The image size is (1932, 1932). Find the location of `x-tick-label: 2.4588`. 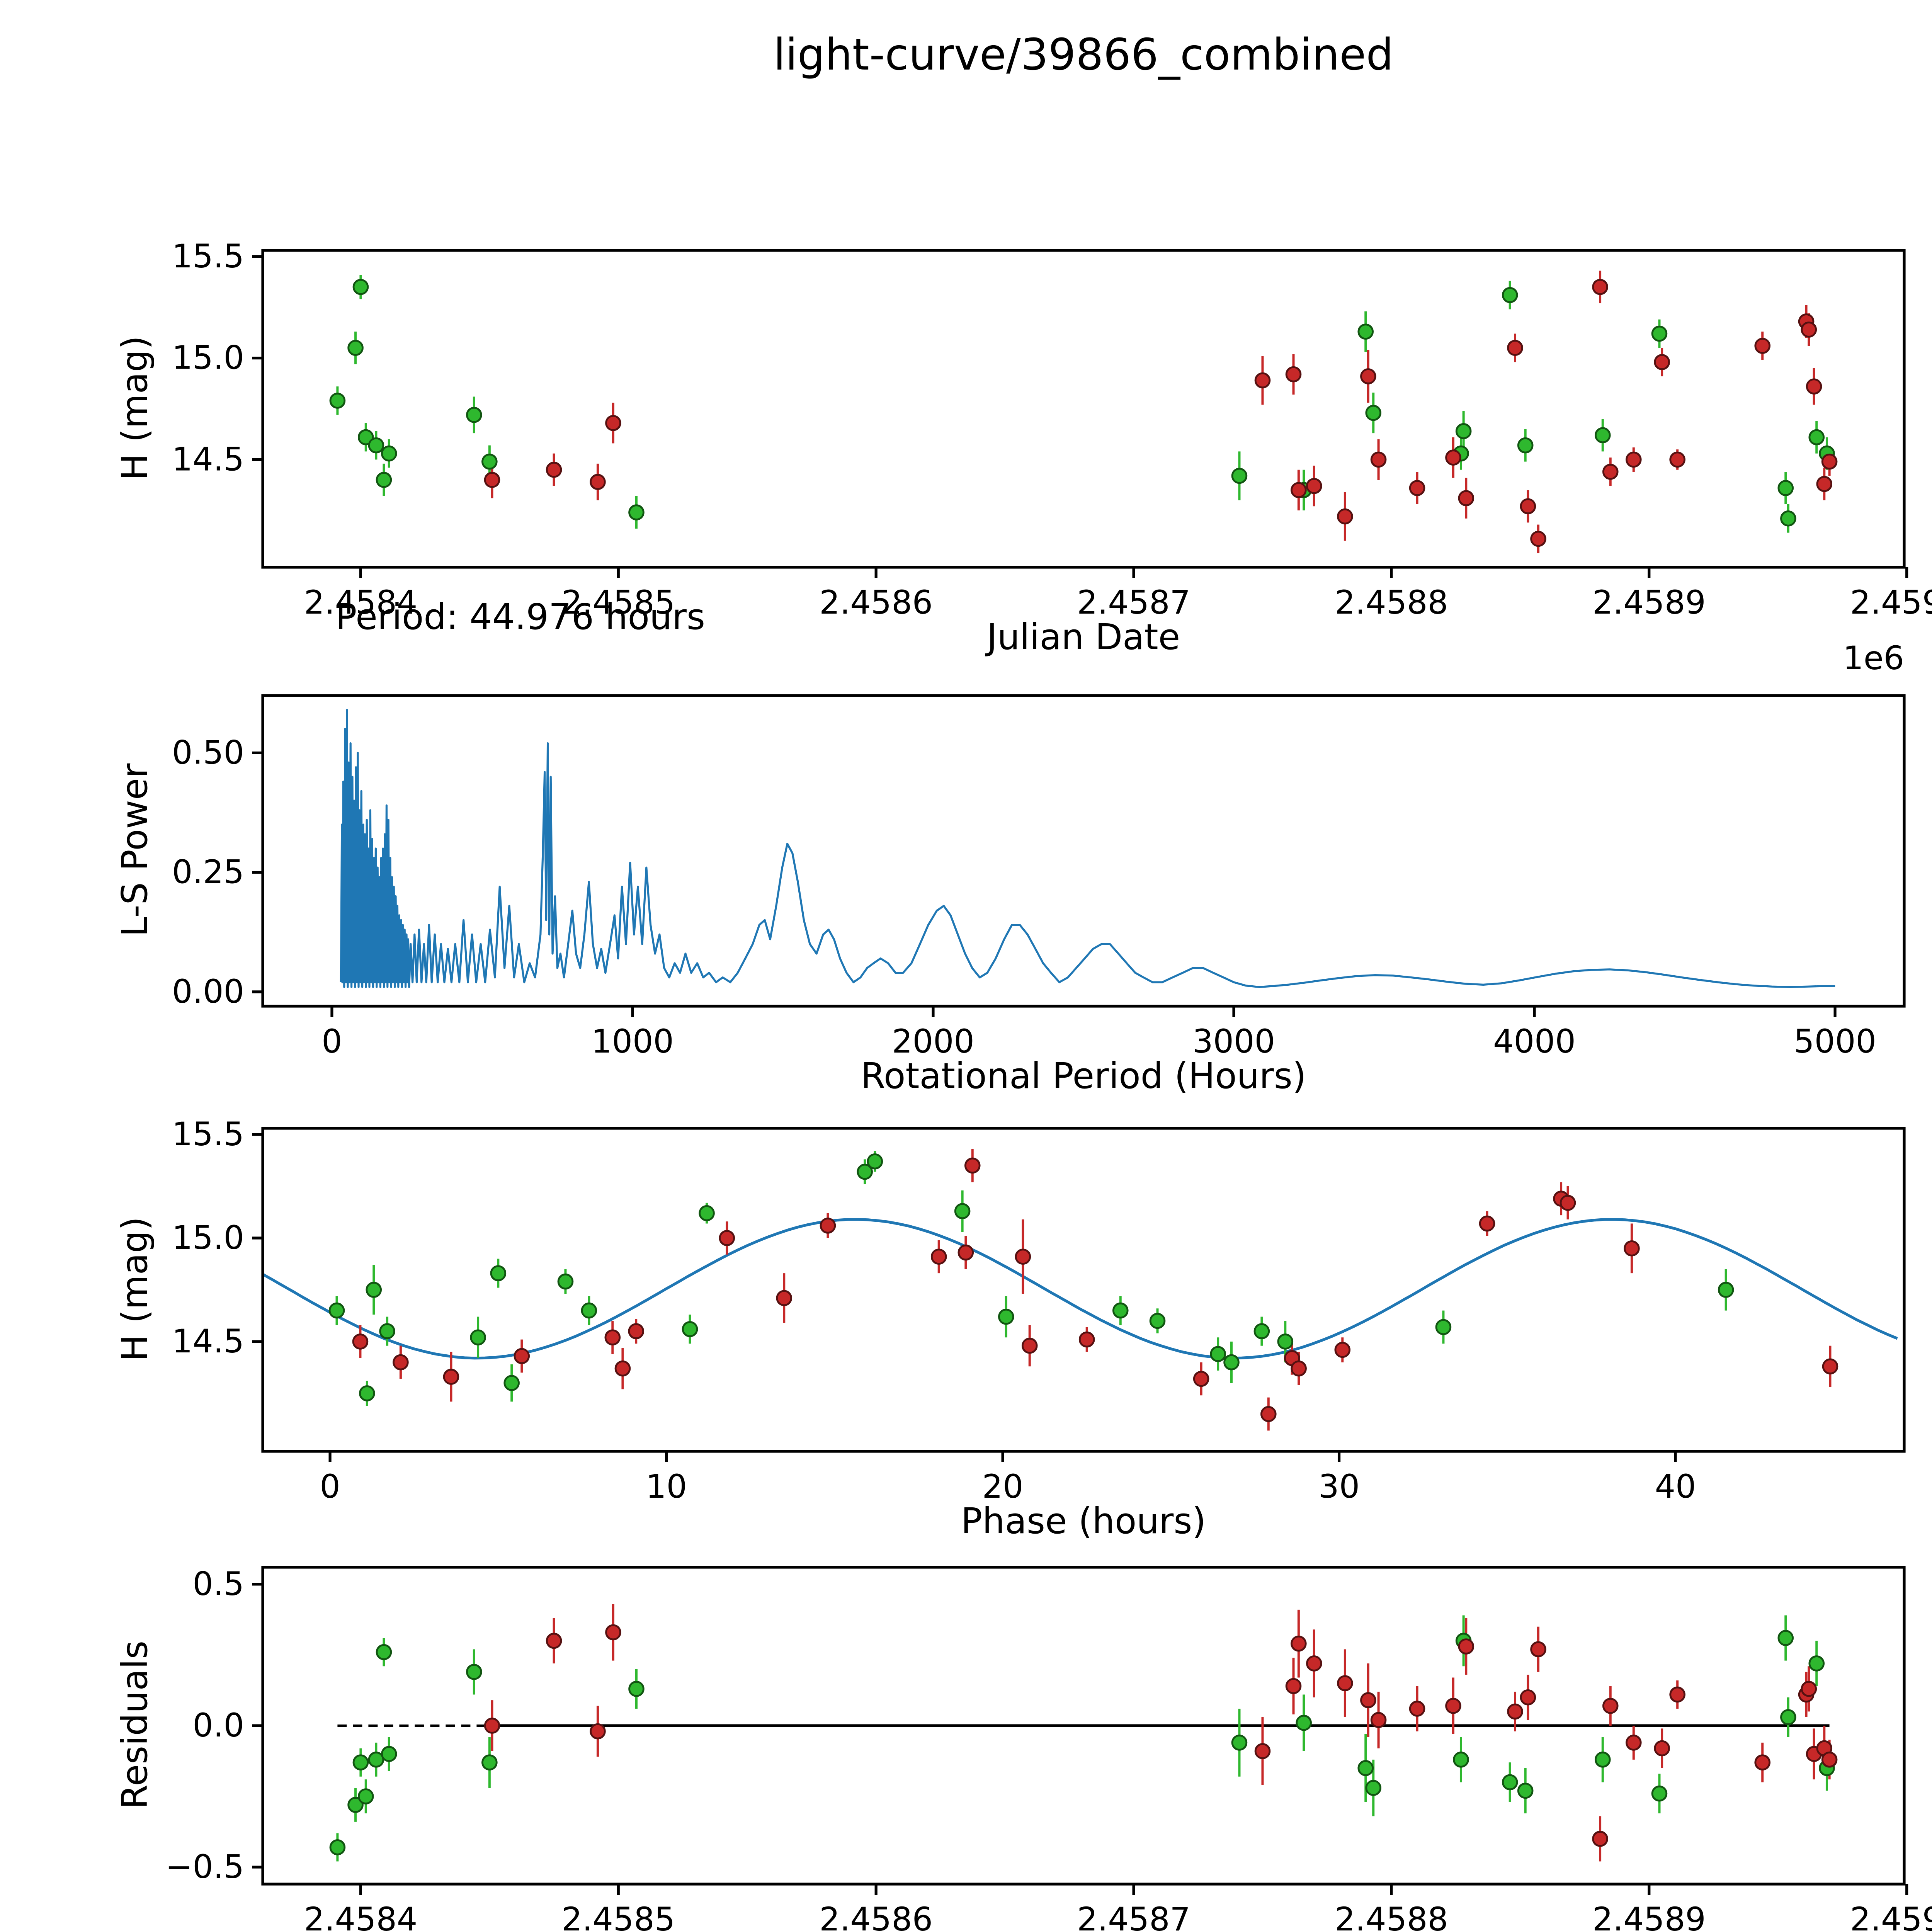

x-tick-label: 2.4588 is located at coordinates (1391, 602).